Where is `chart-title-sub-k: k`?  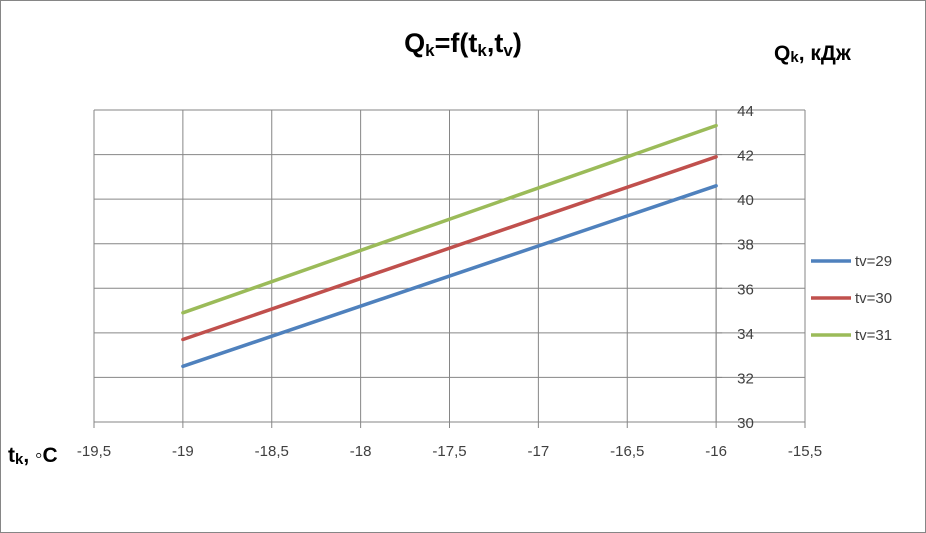 chart-title-sub-k: k is located at coordinates (430, 50).